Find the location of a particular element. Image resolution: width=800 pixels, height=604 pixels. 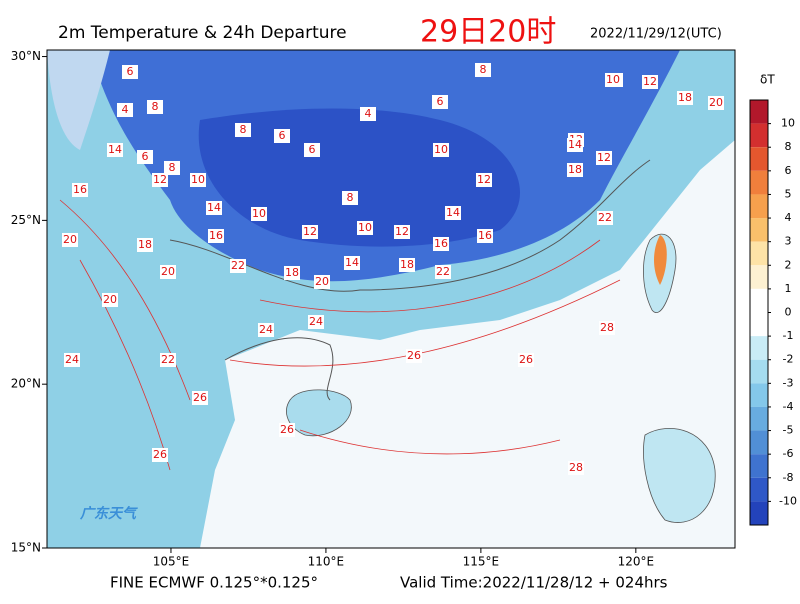

contour-label: 8 is located at coordinates (155, 106).